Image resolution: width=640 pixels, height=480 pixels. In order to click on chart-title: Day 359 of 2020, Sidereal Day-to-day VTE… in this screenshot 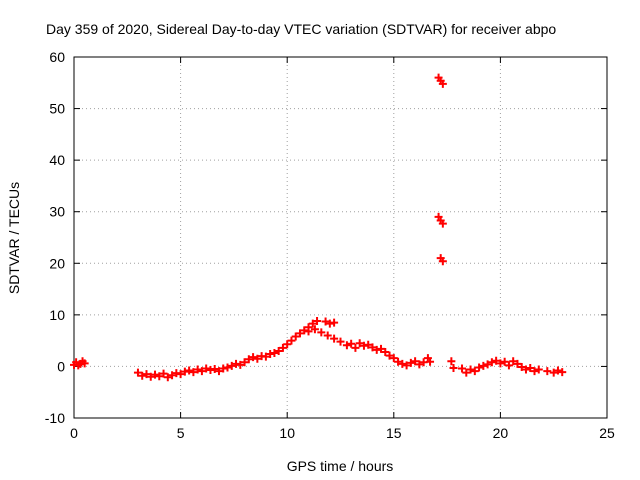, I will do `click(301, 29)`.